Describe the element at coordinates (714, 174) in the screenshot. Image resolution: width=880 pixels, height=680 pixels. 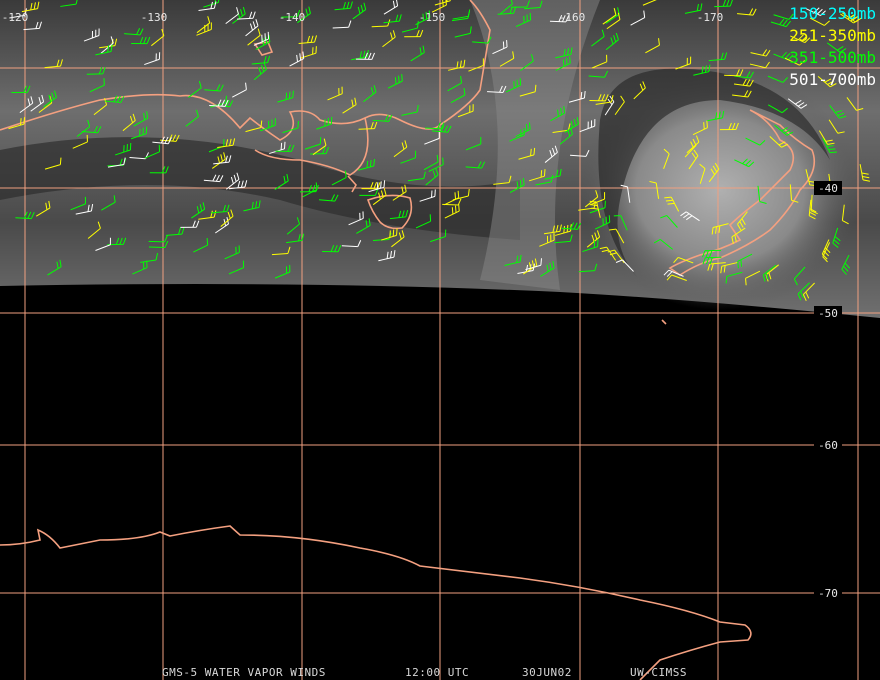
I see `cyclone-dry-slot` at that location.